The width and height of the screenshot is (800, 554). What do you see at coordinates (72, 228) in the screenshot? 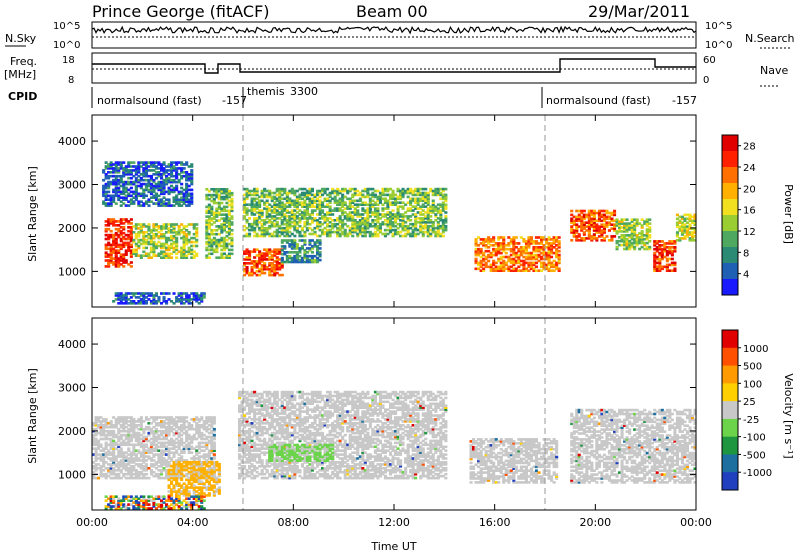
I see `y-tick-label: 2000` at bounding box center [72, 228].